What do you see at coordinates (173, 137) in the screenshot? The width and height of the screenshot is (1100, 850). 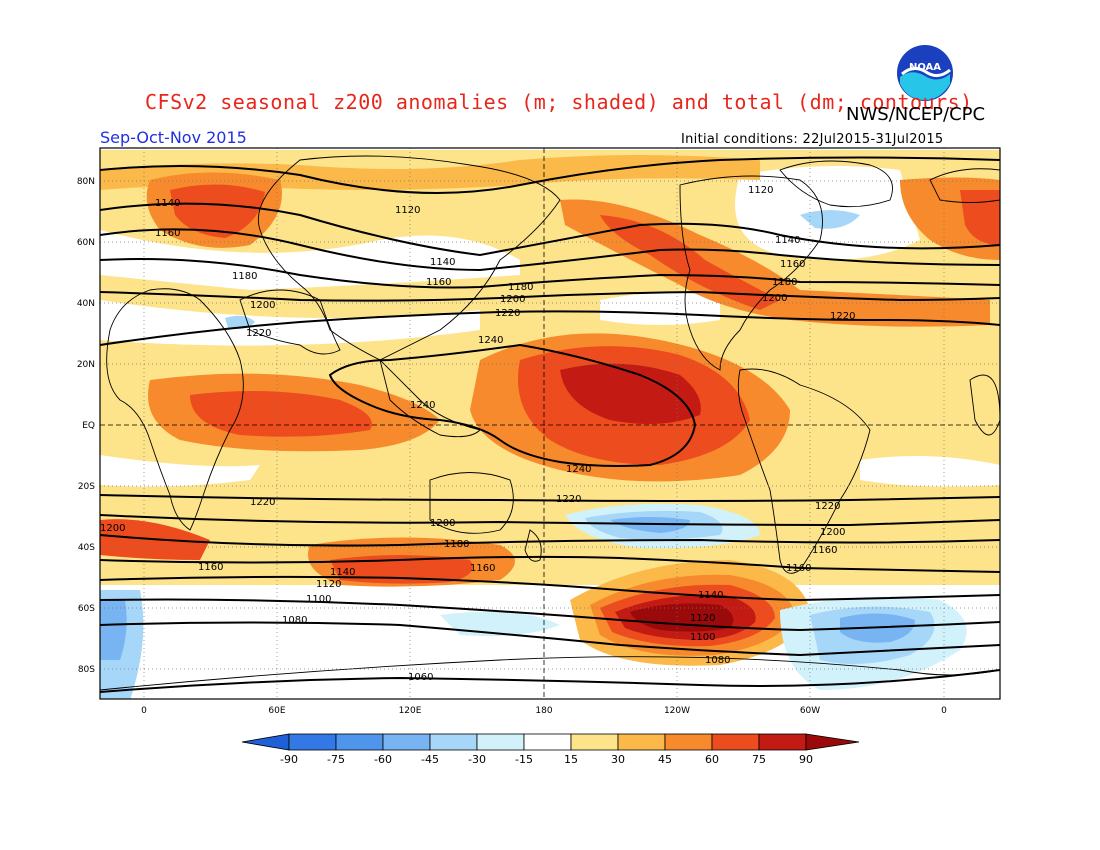 I see `season-label: Sep-Oct-Nov 2015` at bounding box center [173, 137].